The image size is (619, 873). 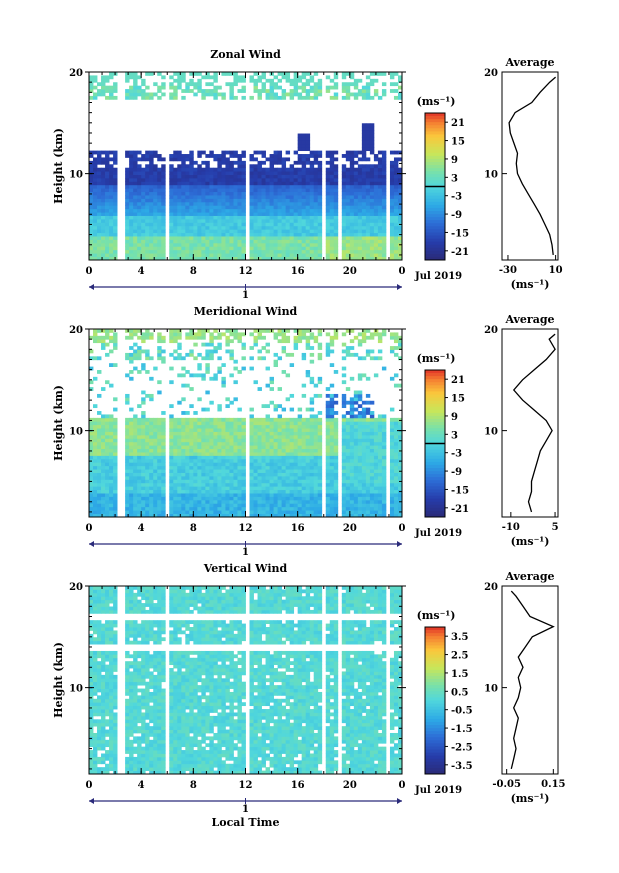 I want to click on average-profile: Average -0.05 0.15 20 10 (ms⁻¹), so click(x=524, y=687).